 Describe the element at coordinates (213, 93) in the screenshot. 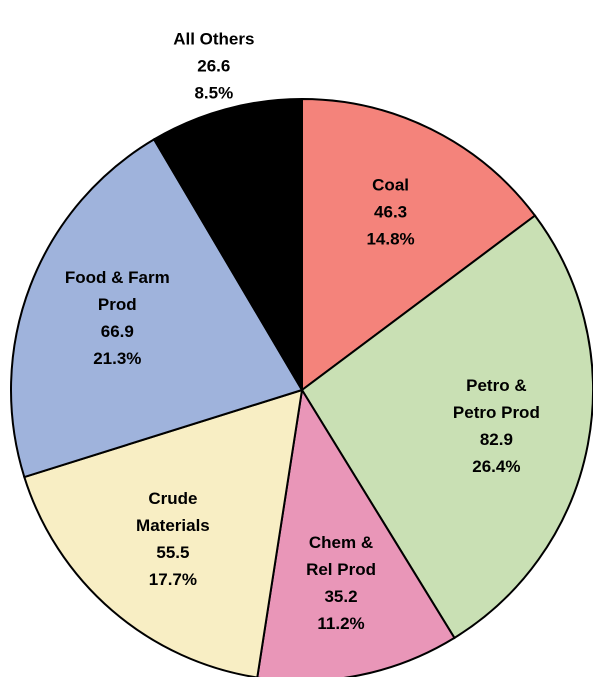

I see `slice-label: 8.5%` at that location.